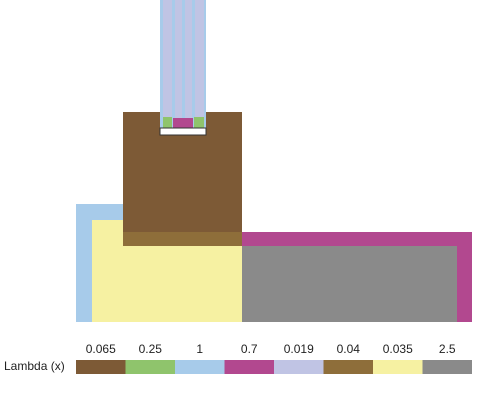 Image resolution: width=477 pixels, height=400 pixels. I want to click on setting-block, so click(183, 131).